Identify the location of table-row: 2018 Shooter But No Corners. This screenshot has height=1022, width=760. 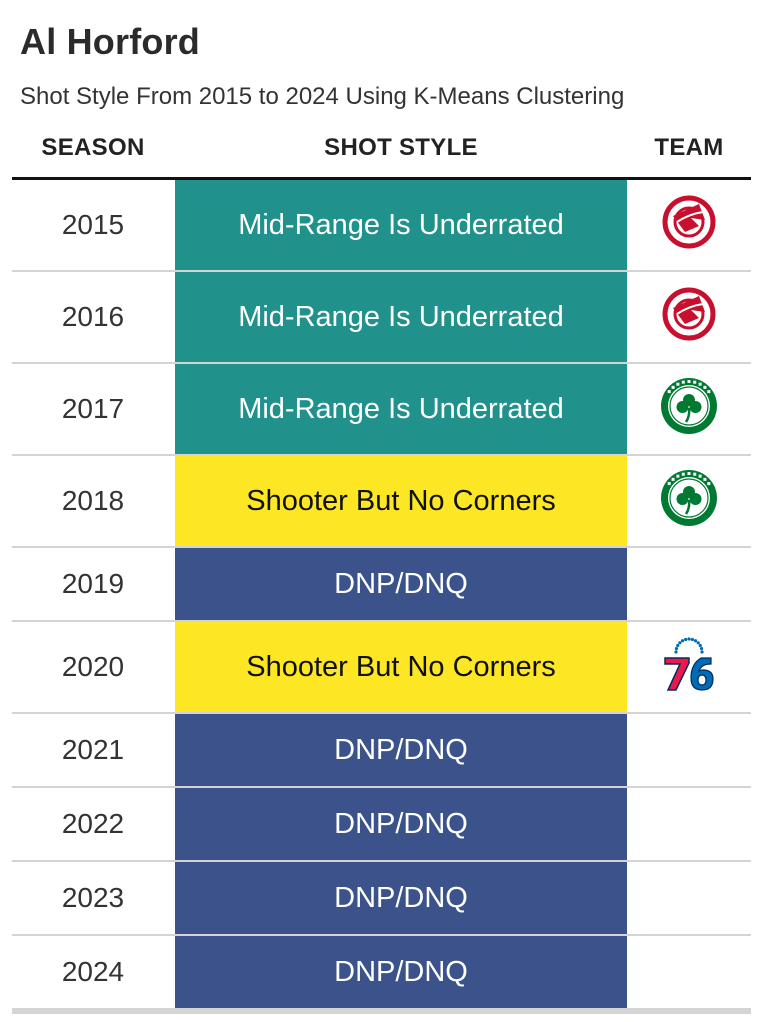
(381, 502).